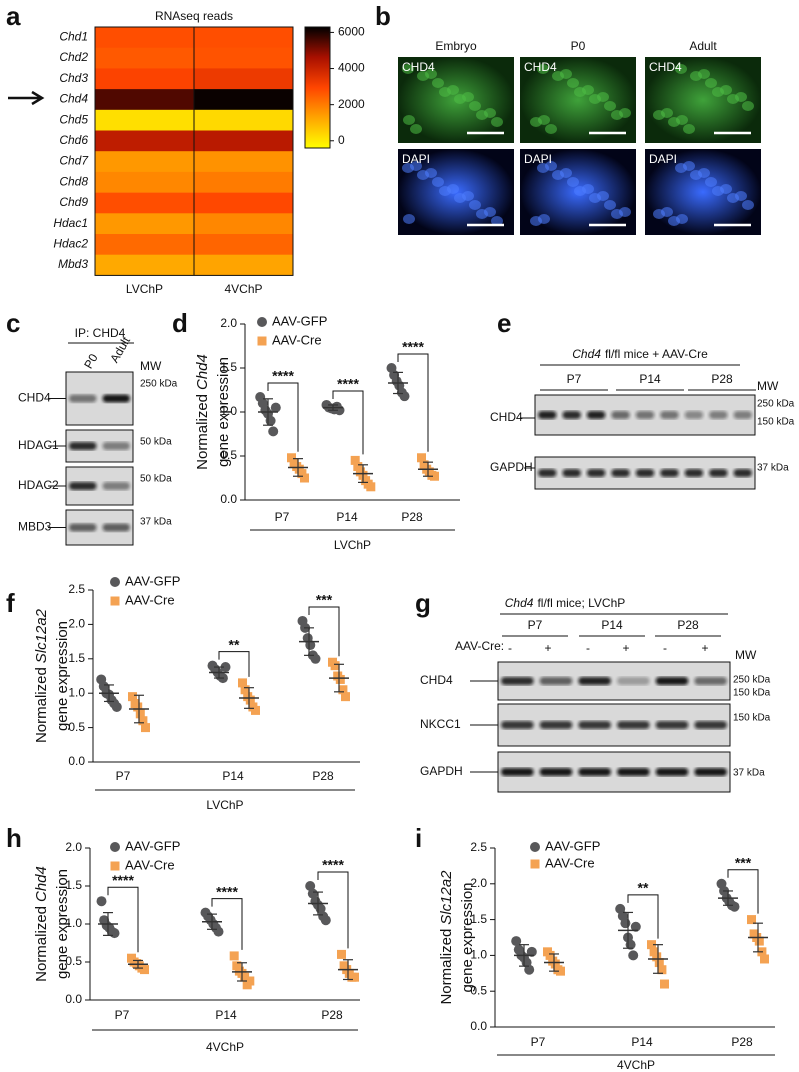  What do you see at coordinates (768, 386) in the screenshot?
I see `mw-label: MW` at bounding box center [768, 386].